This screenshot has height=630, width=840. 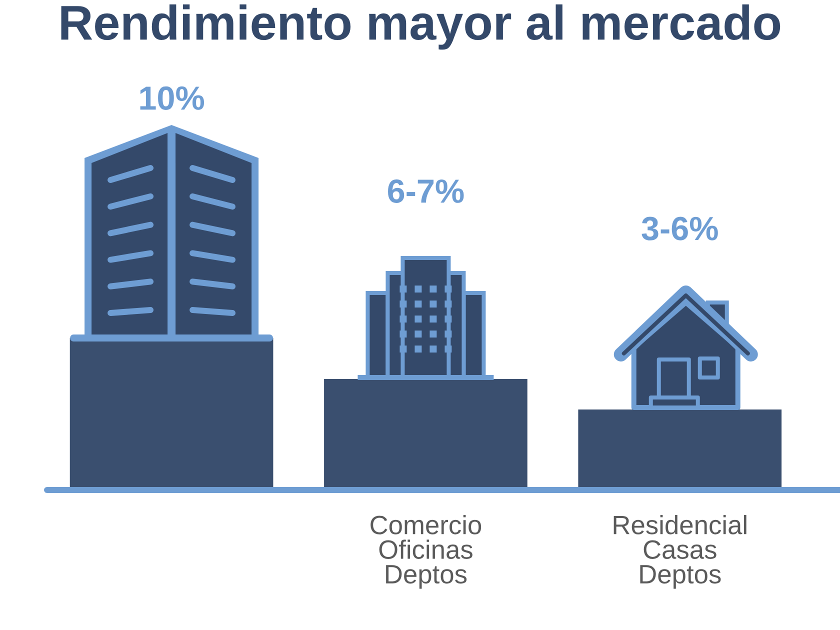 I want to click on x-tick-label: Residencial Casas Deptos, so click(x=680, y=552).